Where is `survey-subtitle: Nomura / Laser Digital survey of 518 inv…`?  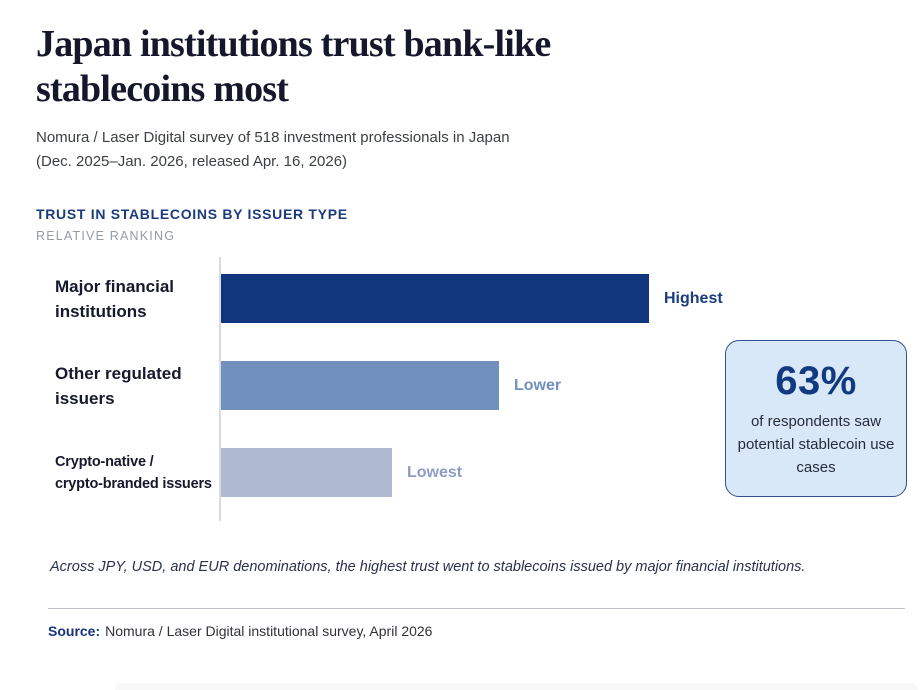
survey-subtitle: Nomura / Laser Digital survey of 518 inv… is located at coordinates (386, 150).